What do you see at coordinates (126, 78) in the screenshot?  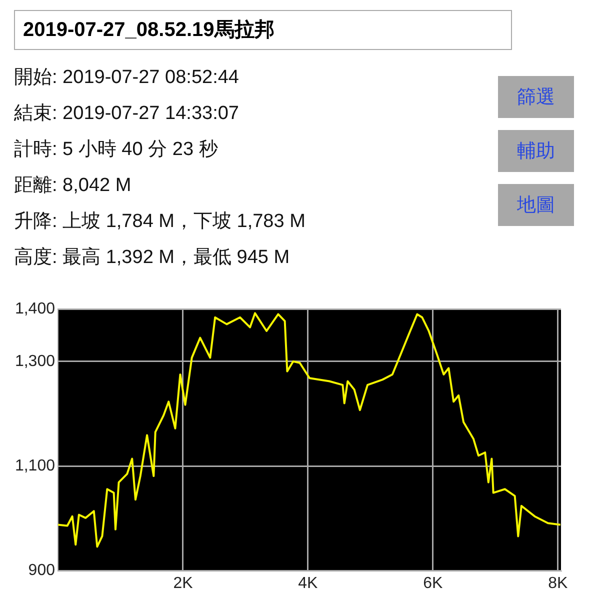 I see `text: 開始: 2019-07-27 08:52:44` at bounding box center [126, 78].